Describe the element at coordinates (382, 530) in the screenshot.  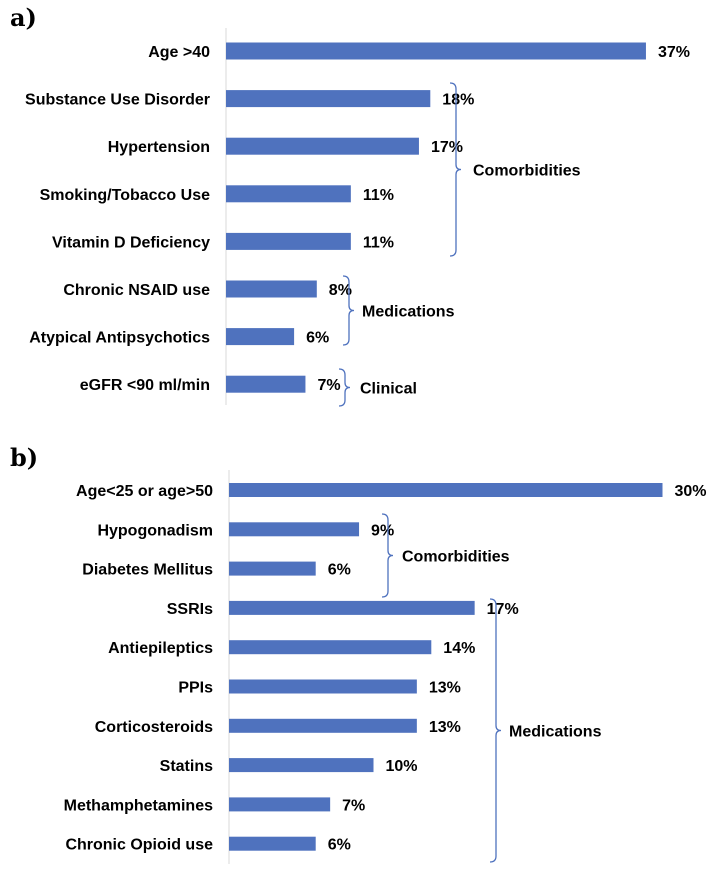
I see `data-label: 9%` at that location.